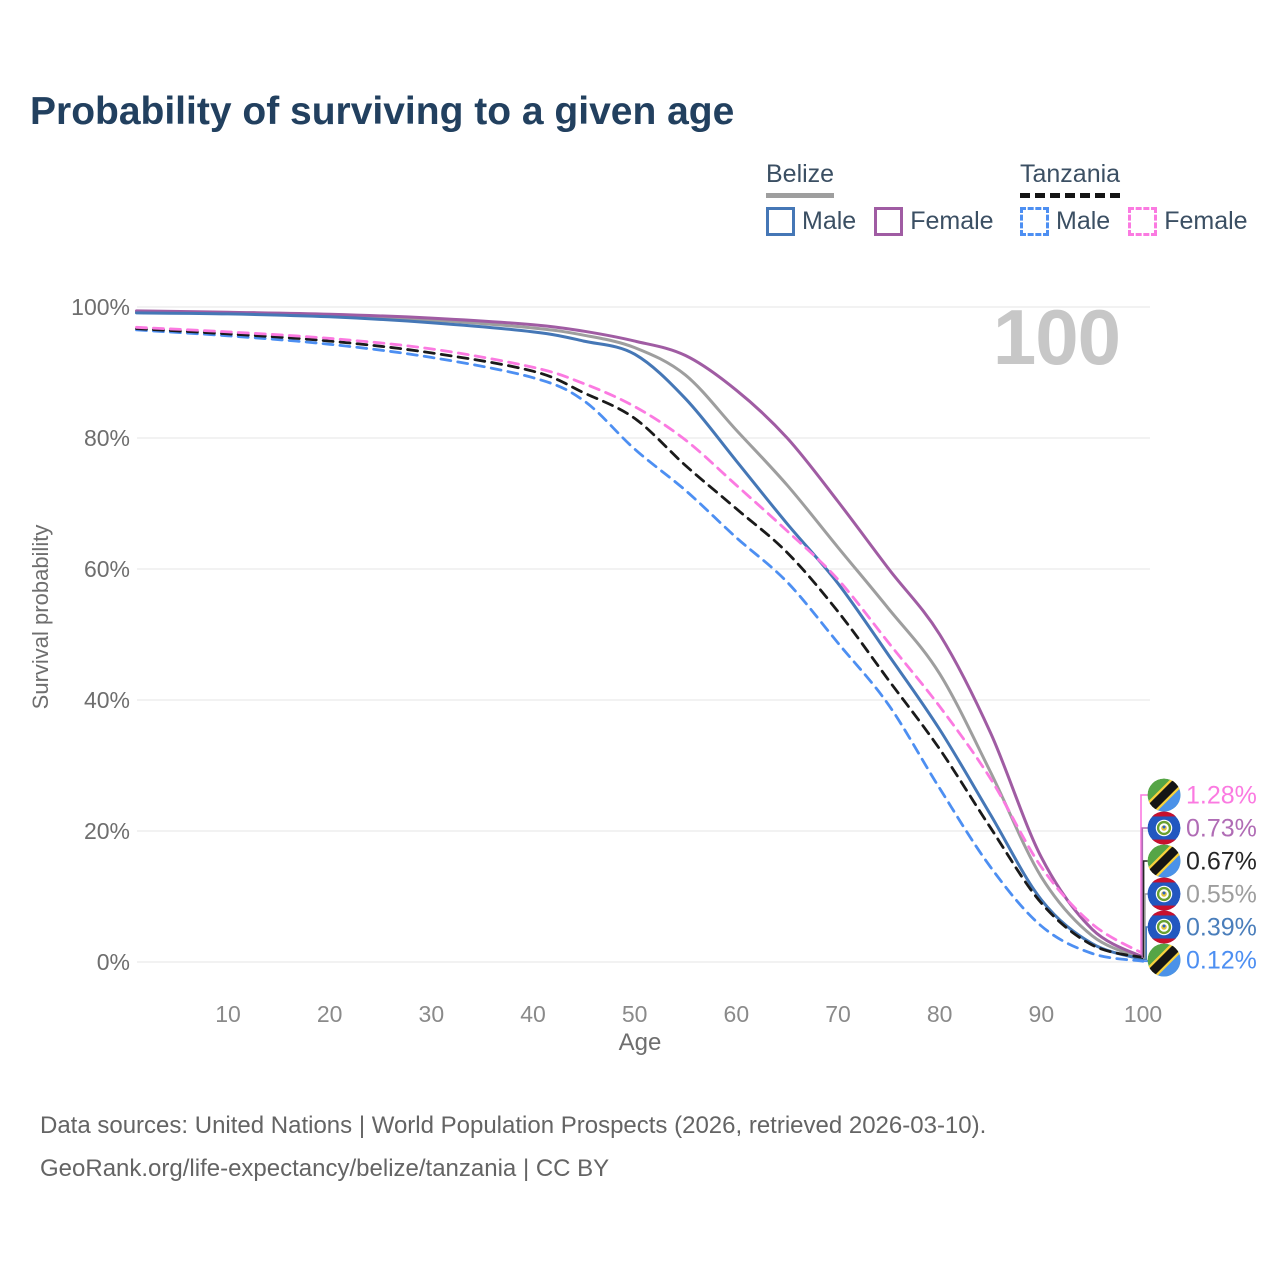 This screenshot has width=1280, height=1280. Describe the element at coordinates (800, 179) in the screenshot. I see `legend-country-belize: Belize` at that location.